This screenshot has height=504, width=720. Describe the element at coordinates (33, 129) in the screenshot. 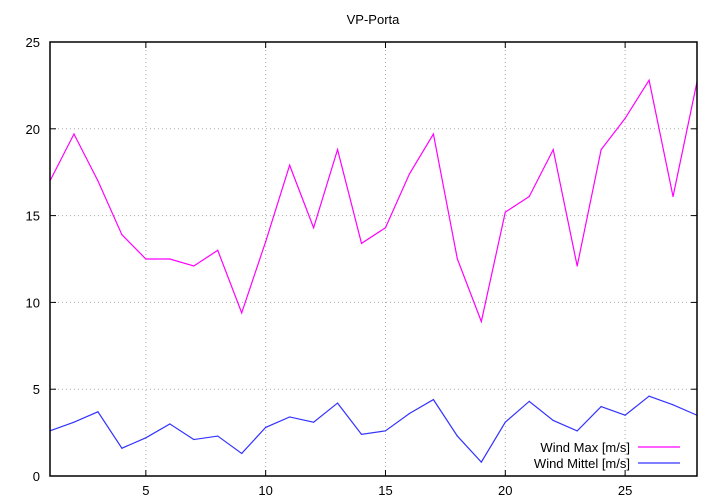

I see `y-tick-label: 20` at that location.